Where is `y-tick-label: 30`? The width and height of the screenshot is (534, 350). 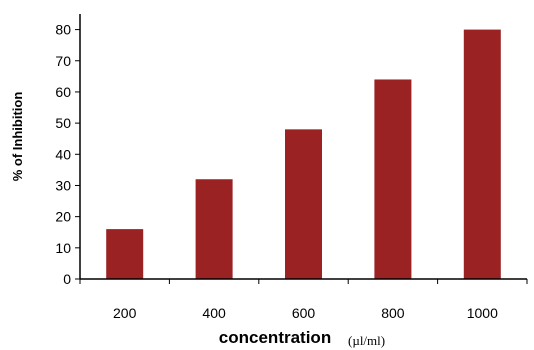
y-tick-label: 30 is located at coordinates (63, 185).